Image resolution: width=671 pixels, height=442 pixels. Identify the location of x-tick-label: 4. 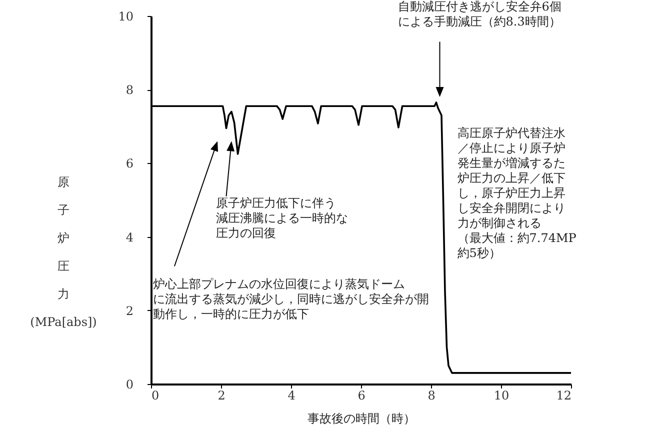
(292, 395).